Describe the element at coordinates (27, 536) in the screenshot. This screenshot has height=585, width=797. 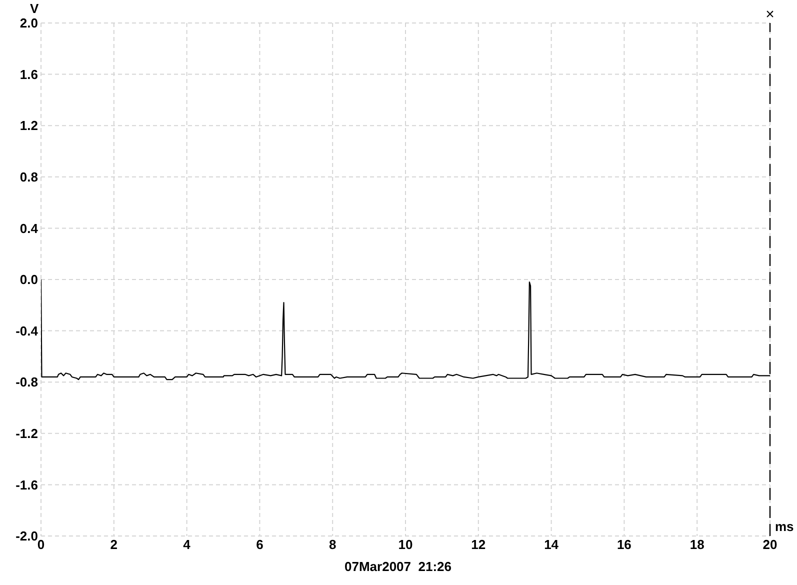
I see `y-tick-label: -2.0` at that location.